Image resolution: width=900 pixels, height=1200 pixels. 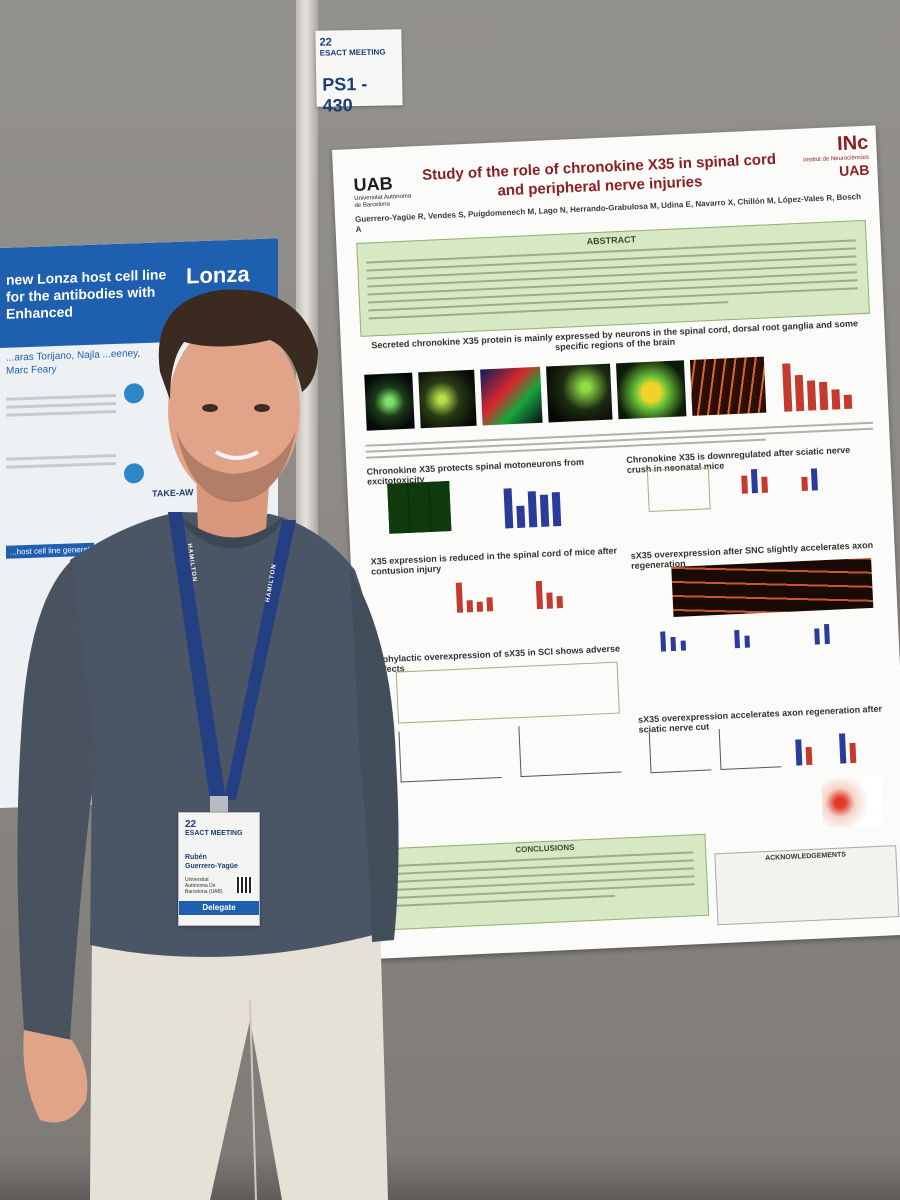 I want to click on qr-code-icon, so click(x=245, y=885).